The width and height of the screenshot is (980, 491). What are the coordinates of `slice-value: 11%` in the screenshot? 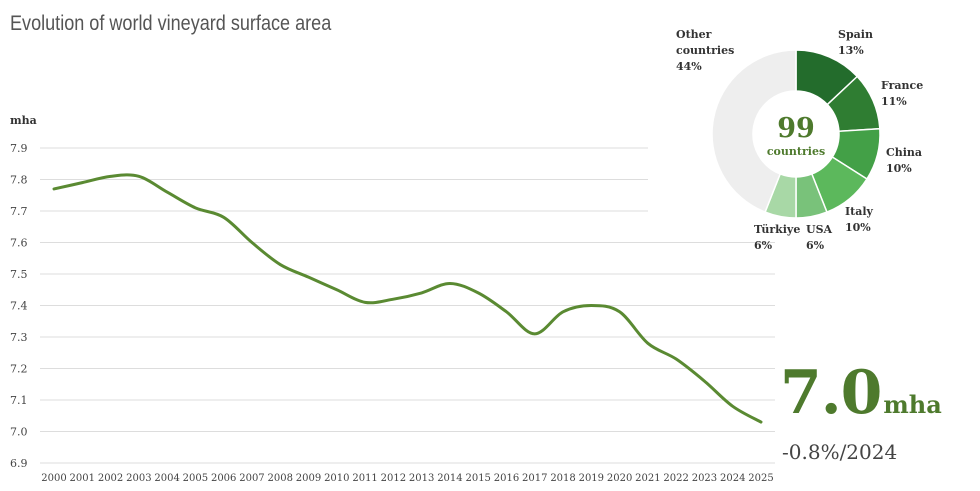 It's located at (894, 101).